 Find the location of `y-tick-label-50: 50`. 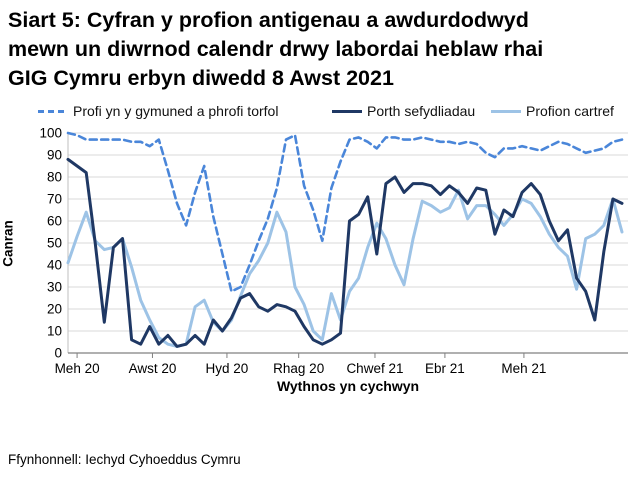

y-tick-label-50: 50 is located at coordinates (54, 243).